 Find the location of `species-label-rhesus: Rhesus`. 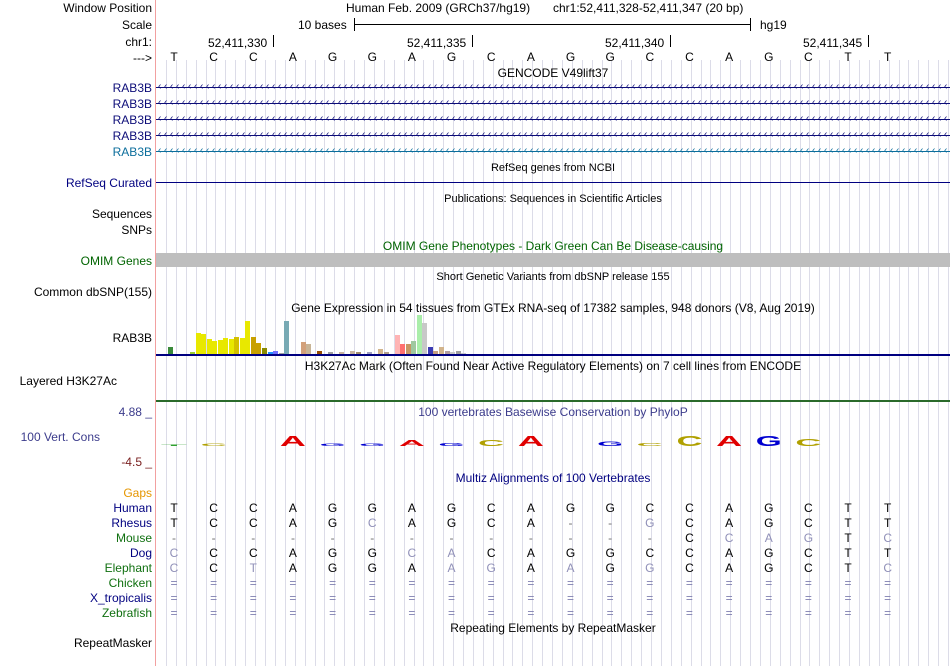

species-label-rhesus: Rhesus is located at coordinates (131, 523).